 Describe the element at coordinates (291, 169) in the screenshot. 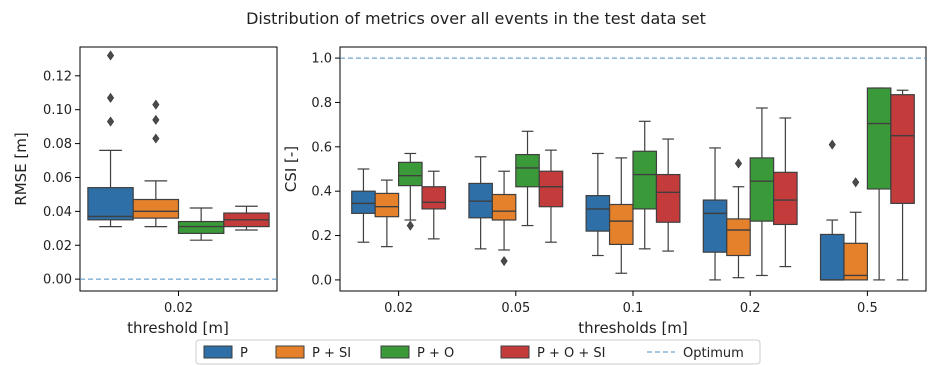

I see `csi-y-axis-label: CSI [-]` at that location.